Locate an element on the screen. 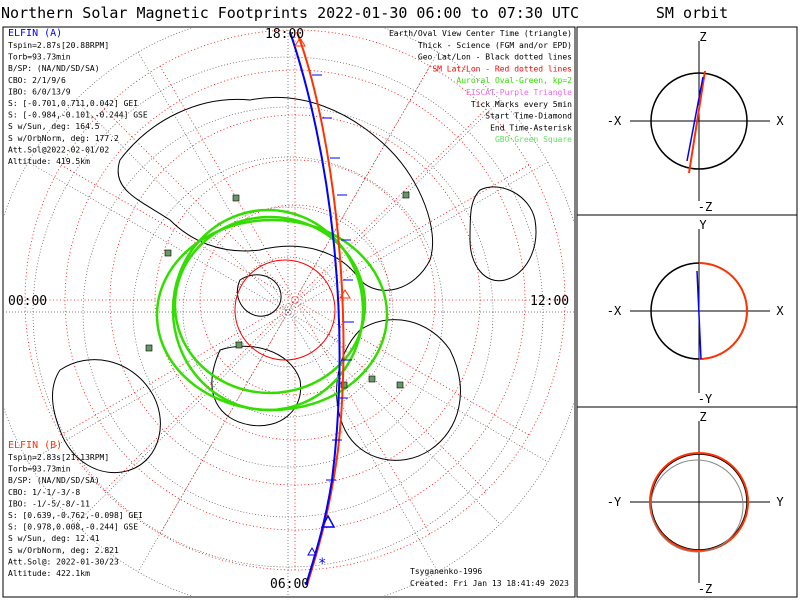 The height and width of the screenshot is (604, 800). created-timestamp: Created: Fri Jan 13 18:41:49 2023 is located at coordinates (489, 583).